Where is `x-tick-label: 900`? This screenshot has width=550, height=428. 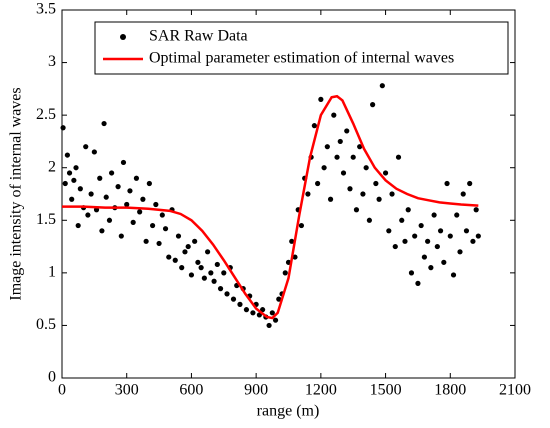 x-tick-label: 900 is located at coordinates (256, 390).